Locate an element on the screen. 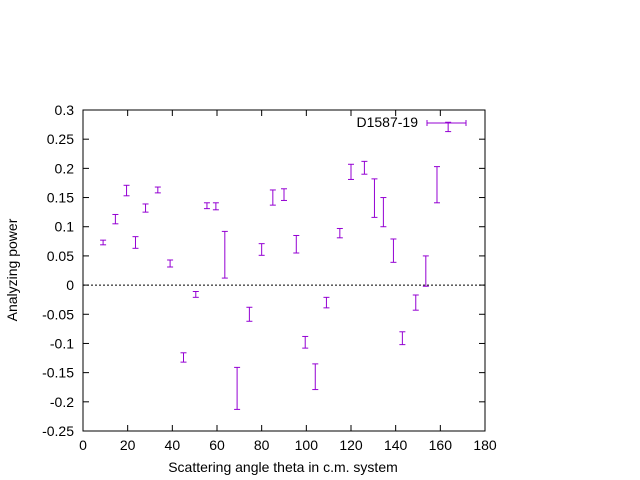 This screenshot has height=480, width=640. legend-sample is located at coordinates (446, 123).